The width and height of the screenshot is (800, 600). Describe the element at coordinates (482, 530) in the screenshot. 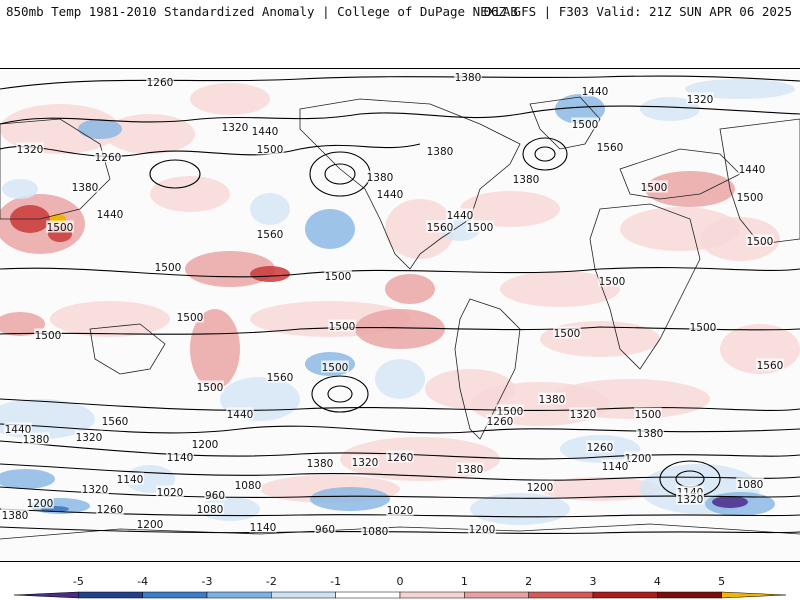

I see `contour-label: 1200` at that location.